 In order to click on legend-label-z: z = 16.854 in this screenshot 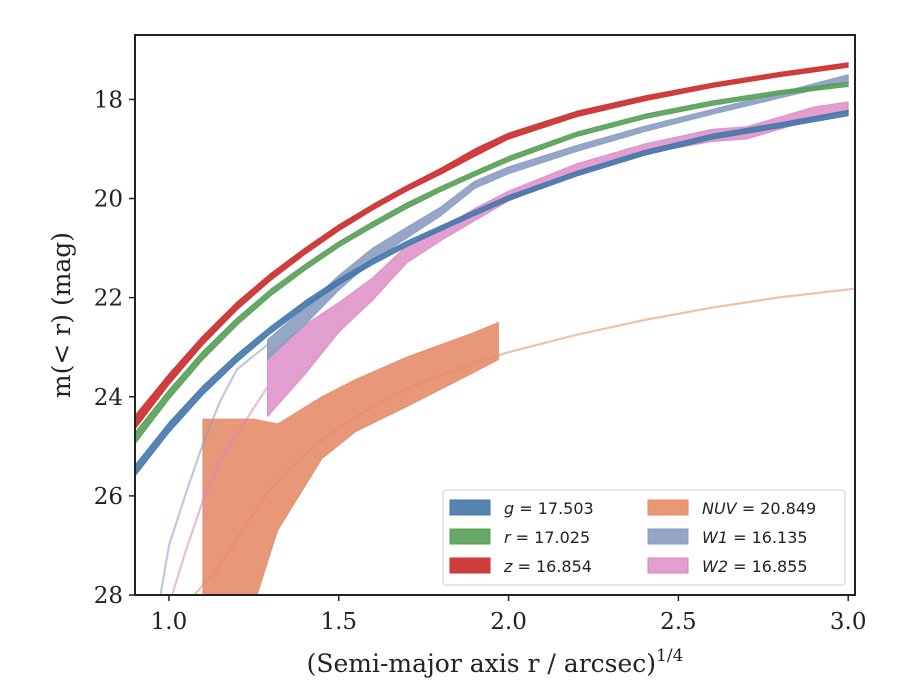, I will do `click(547, 566)`.